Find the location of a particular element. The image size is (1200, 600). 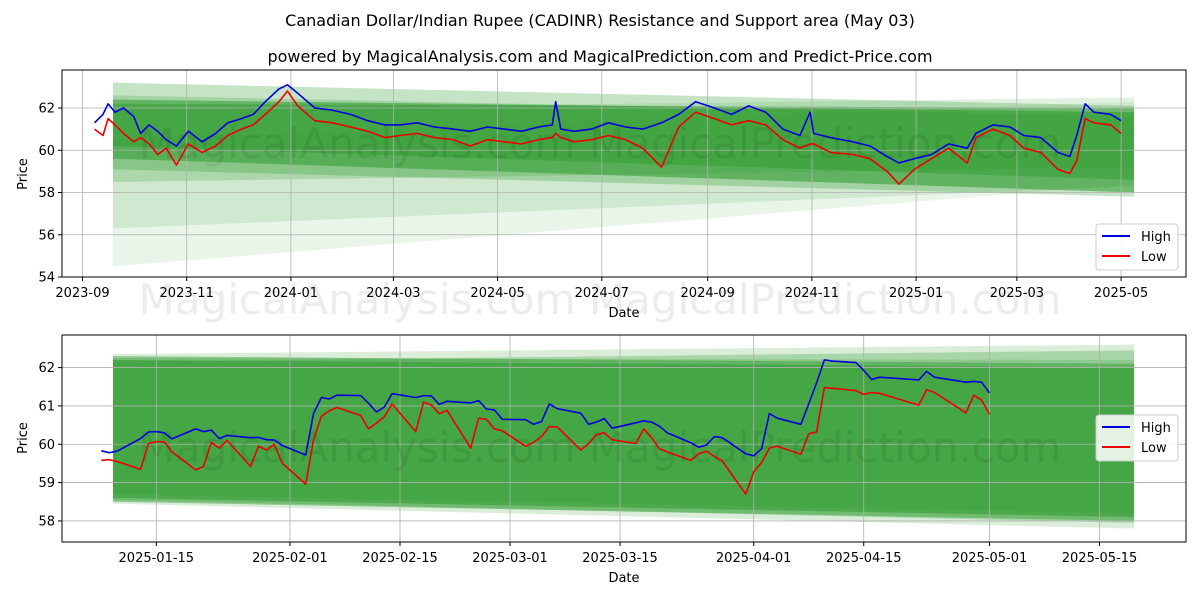

y-tick-label: 56 is located at coordinates (46, 235).